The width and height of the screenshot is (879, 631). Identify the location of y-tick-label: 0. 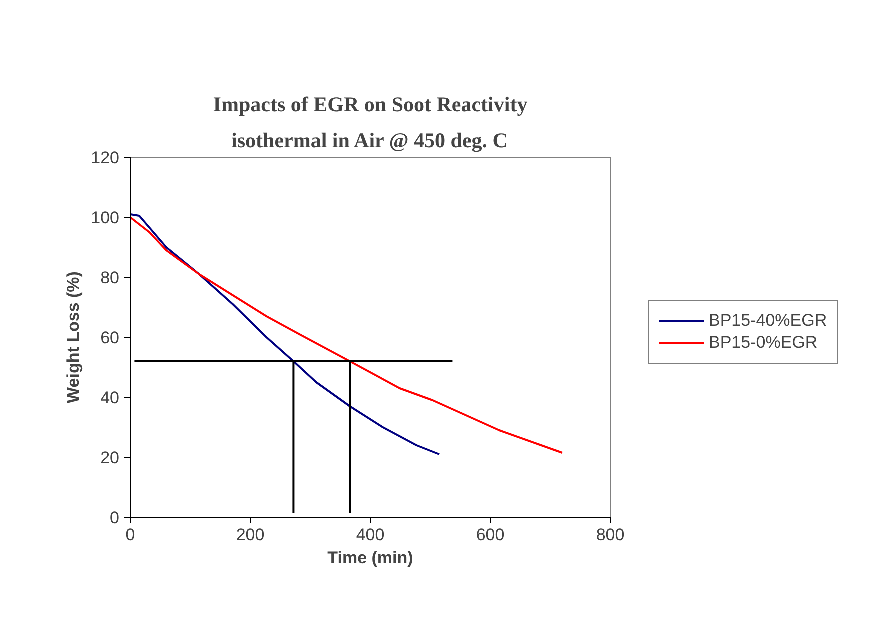
(115, 518).